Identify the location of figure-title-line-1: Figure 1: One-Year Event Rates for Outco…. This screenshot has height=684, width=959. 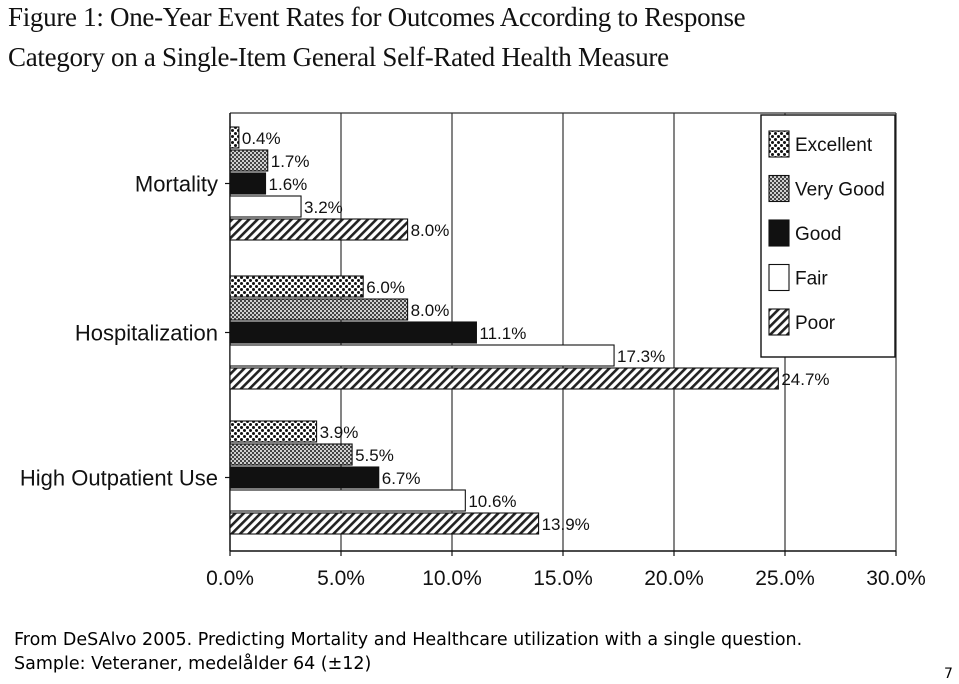
(377, 17).